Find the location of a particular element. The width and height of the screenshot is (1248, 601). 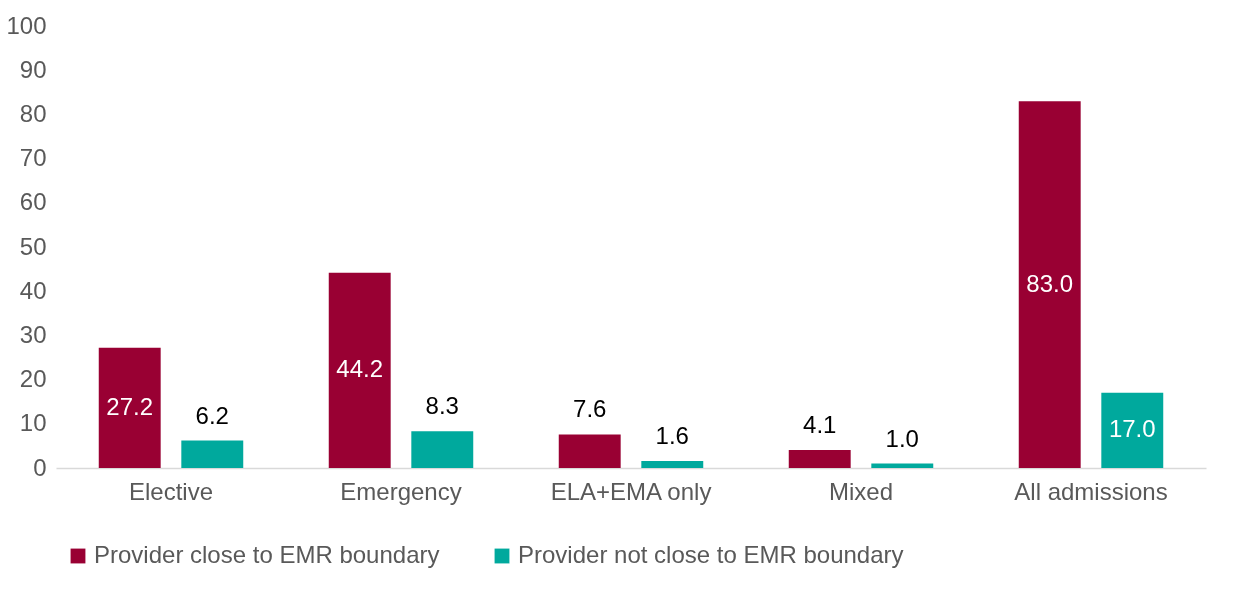

y-tick-label: 70 is located at coordinates (33, 158).